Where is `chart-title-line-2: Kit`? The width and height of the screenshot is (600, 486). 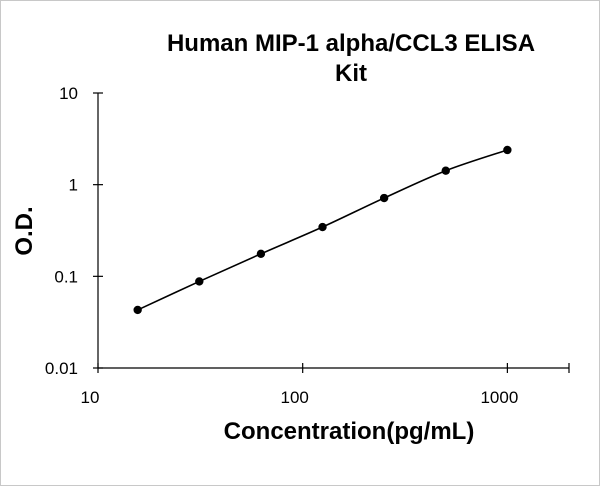
chart-title-line-2: Kit is located at coordinates (351, 73).